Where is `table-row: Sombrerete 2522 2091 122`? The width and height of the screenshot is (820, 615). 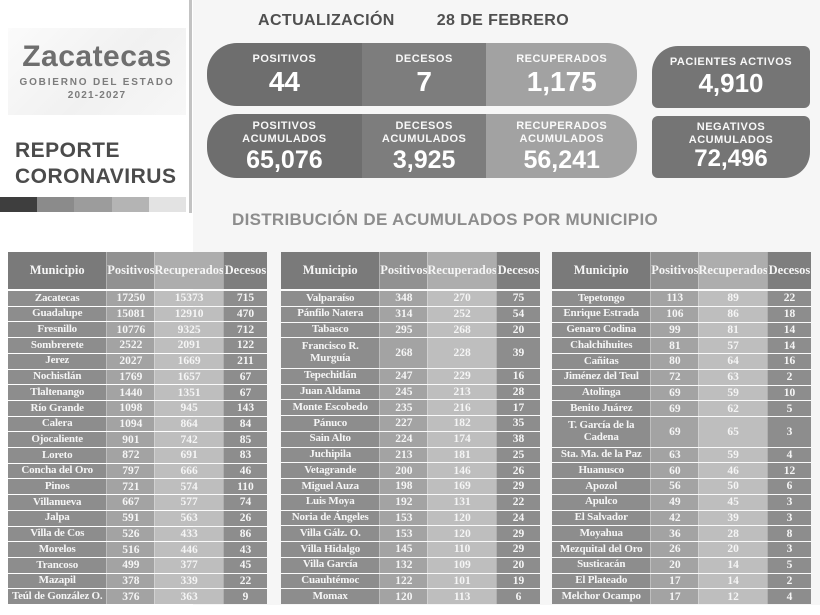 table-row: Sombrerete 2522 2091 122 is located at coordinates (137, 345).